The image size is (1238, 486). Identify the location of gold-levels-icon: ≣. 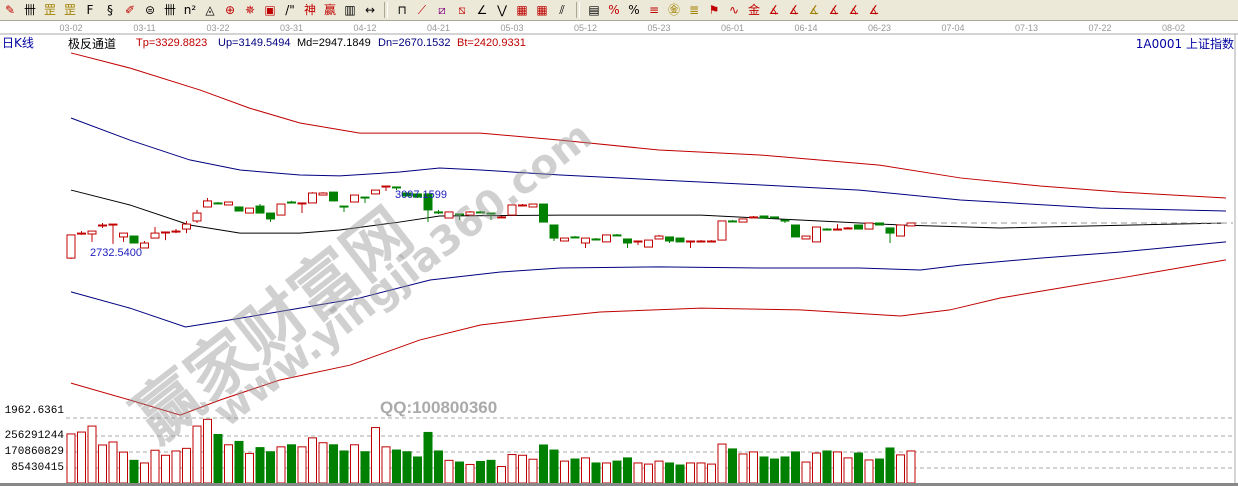
(694, 10).